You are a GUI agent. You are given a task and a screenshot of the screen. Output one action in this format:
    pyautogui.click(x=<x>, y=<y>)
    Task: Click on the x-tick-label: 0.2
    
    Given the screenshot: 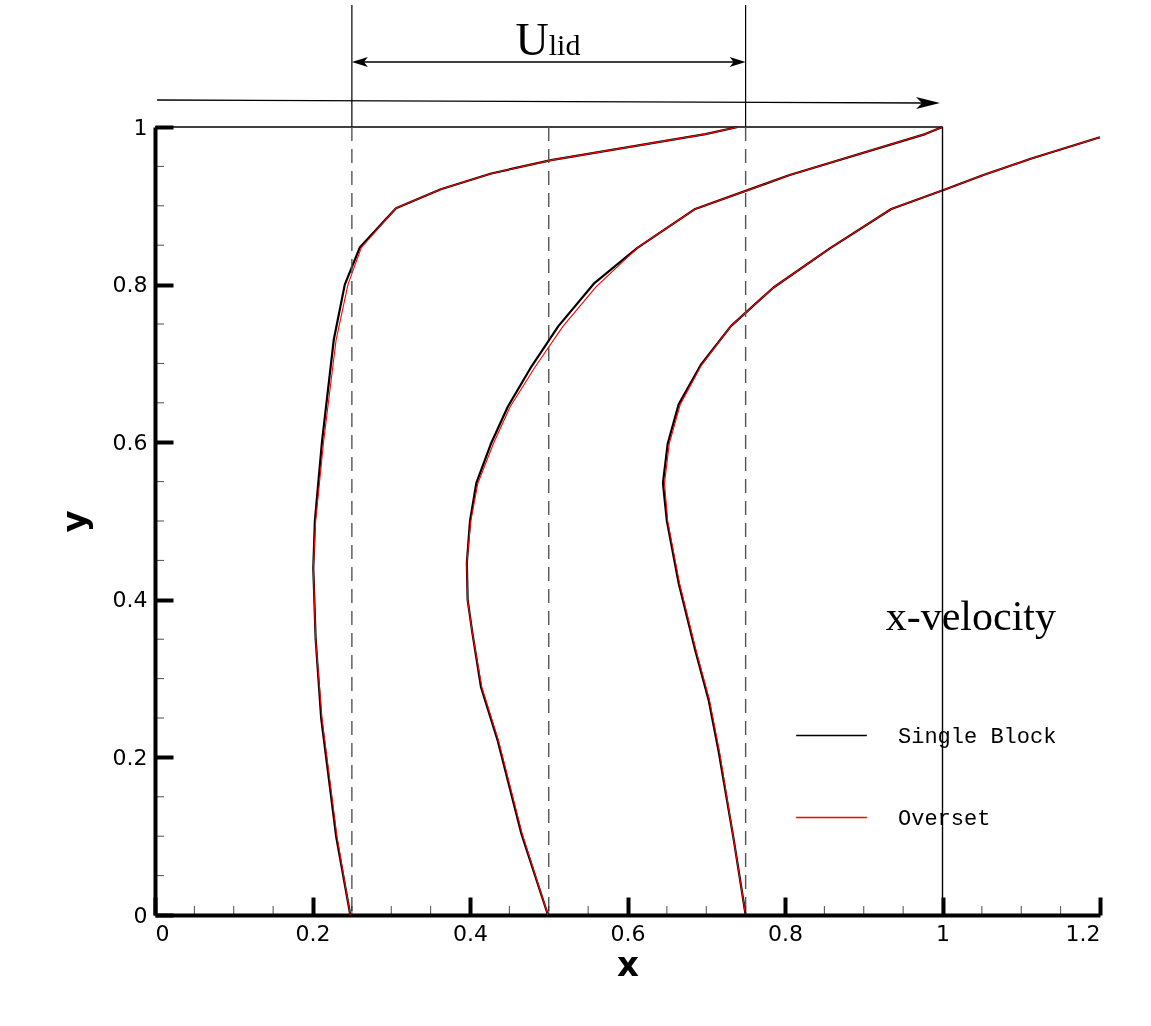 What is the action you would take?
    pyautogui.click(x=313, y=933)
    